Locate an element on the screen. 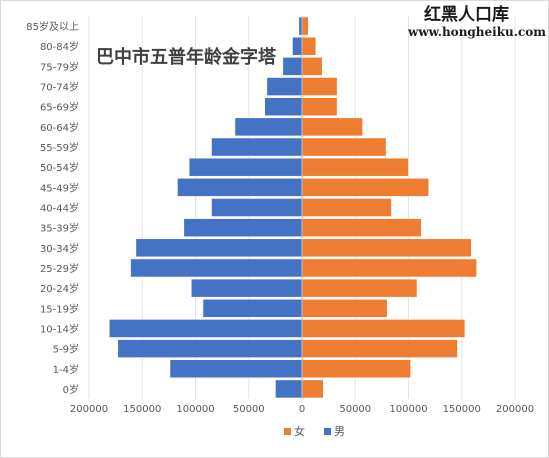 The image size is (549, 458). y-tick-label: 80-84岁 is located at coordinates (59, 46).